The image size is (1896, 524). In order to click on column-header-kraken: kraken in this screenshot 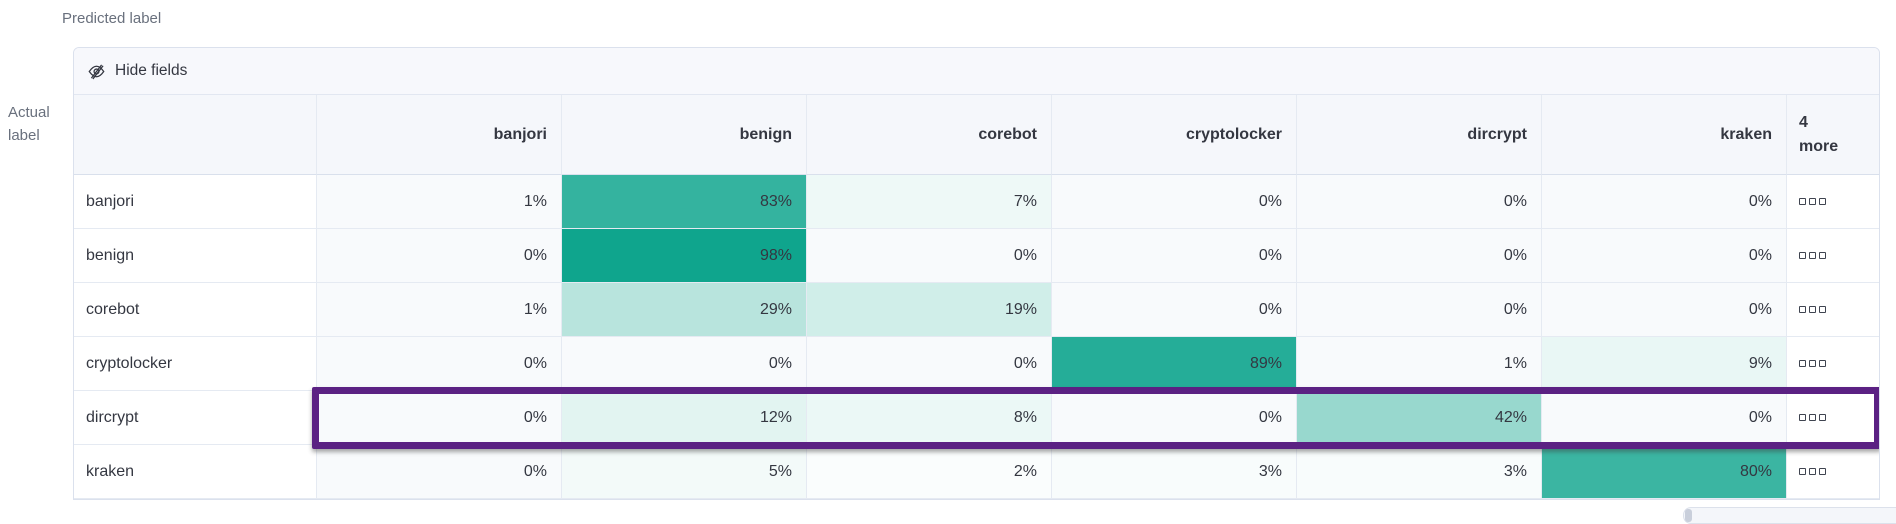, I will do `click(1664, 135)`.